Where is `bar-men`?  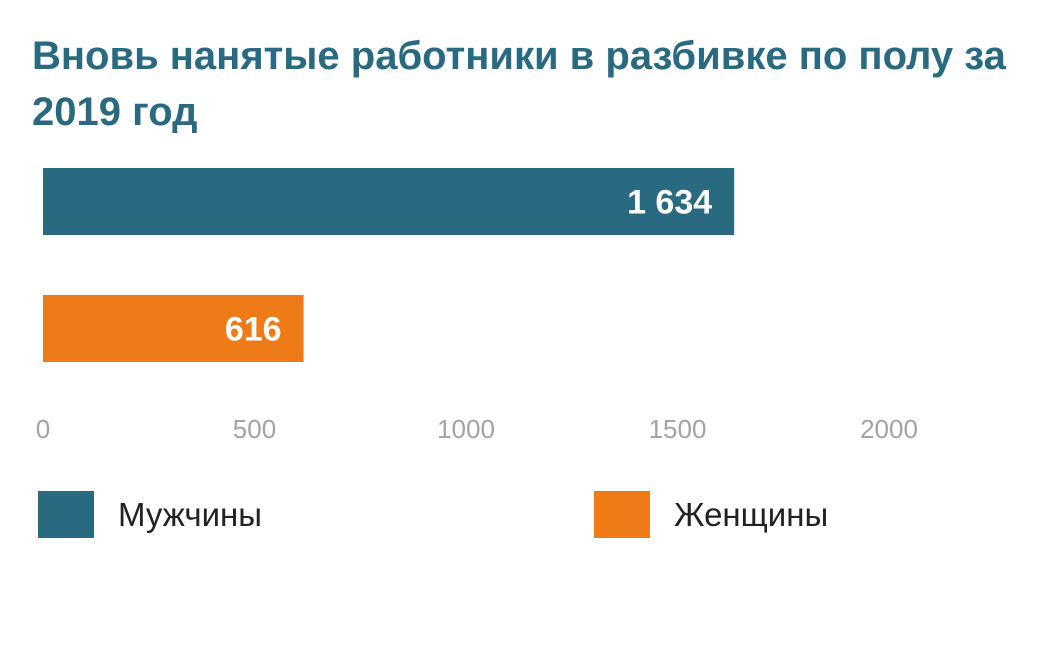
bar-men is located at coordinates (389, 201).